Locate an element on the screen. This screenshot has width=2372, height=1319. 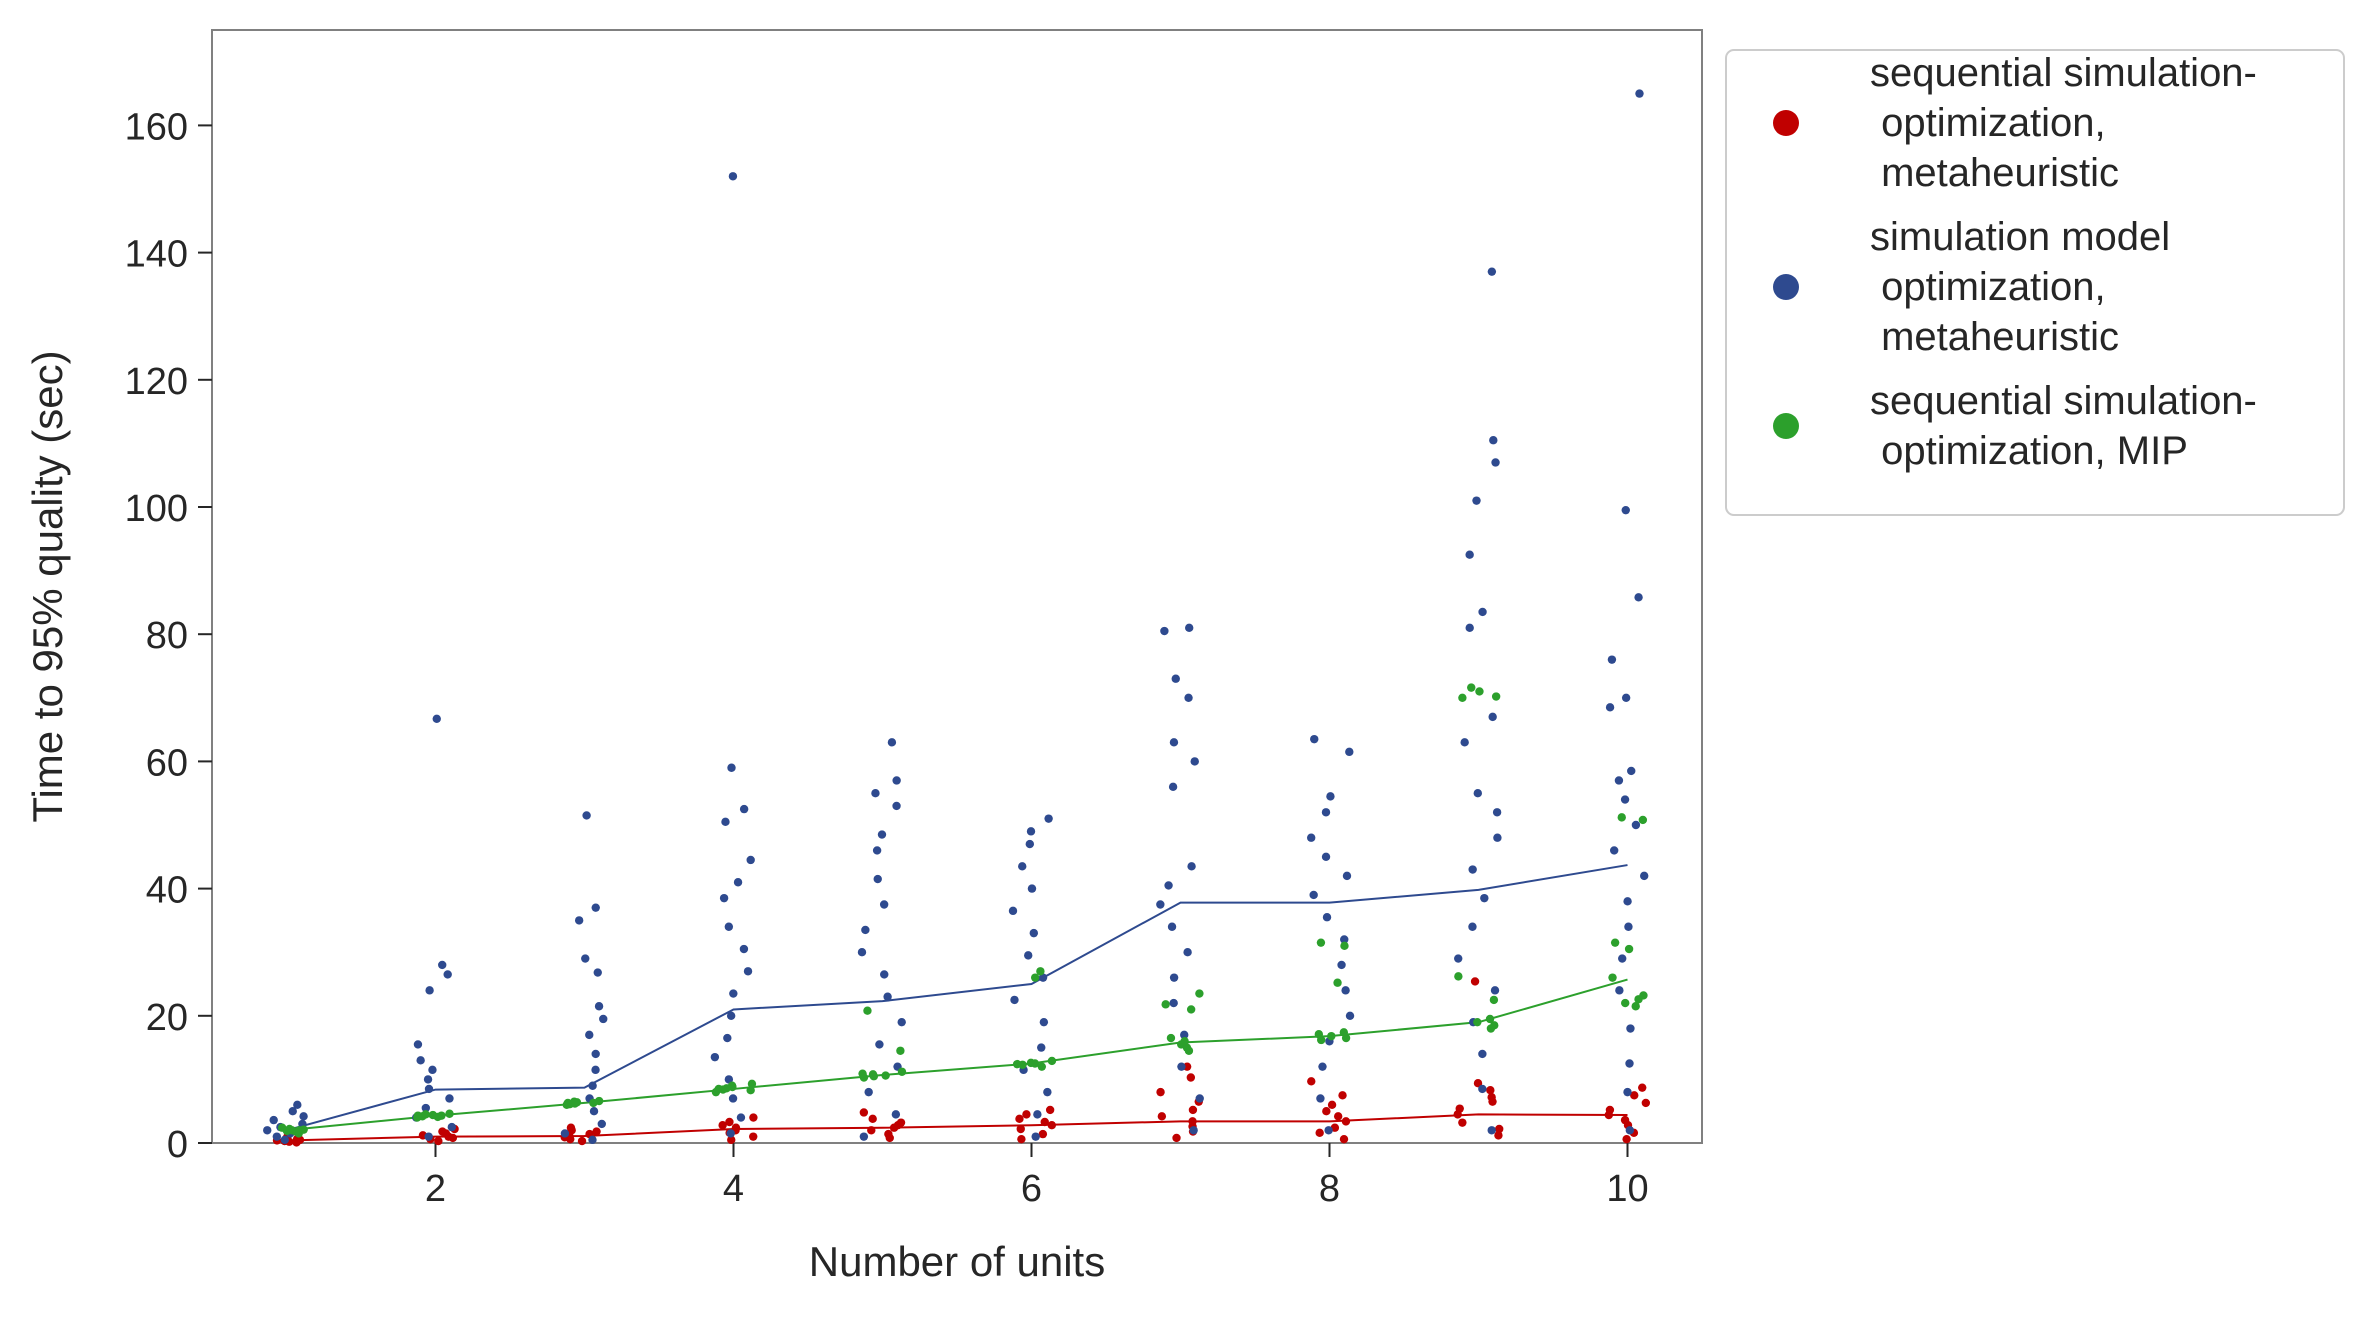
legend-label-line: sequential simulation- is located at coordinates (2063, 401).